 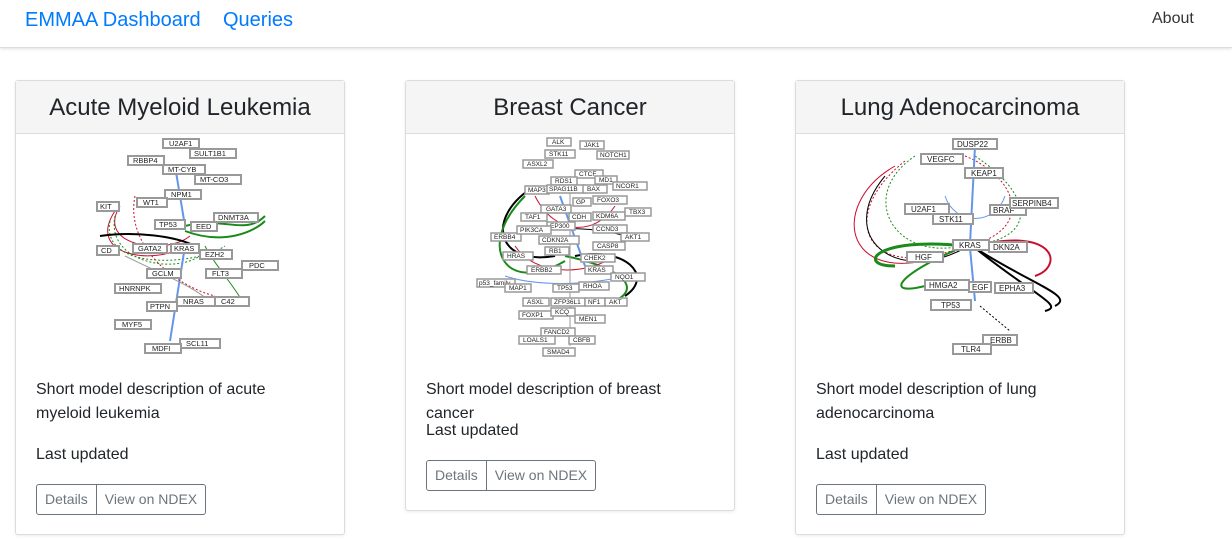 I want to click on graph-node: FLT3, so click(x=220, y=273).